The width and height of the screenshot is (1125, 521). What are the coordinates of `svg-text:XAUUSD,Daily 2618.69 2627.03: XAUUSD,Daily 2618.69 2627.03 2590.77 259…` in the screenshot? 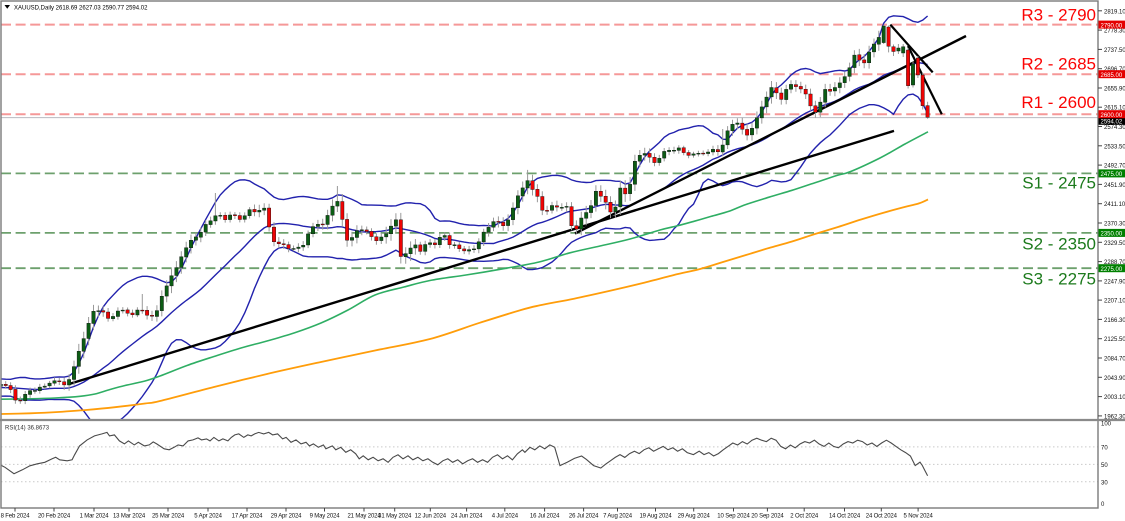 It's located at (81, 9).